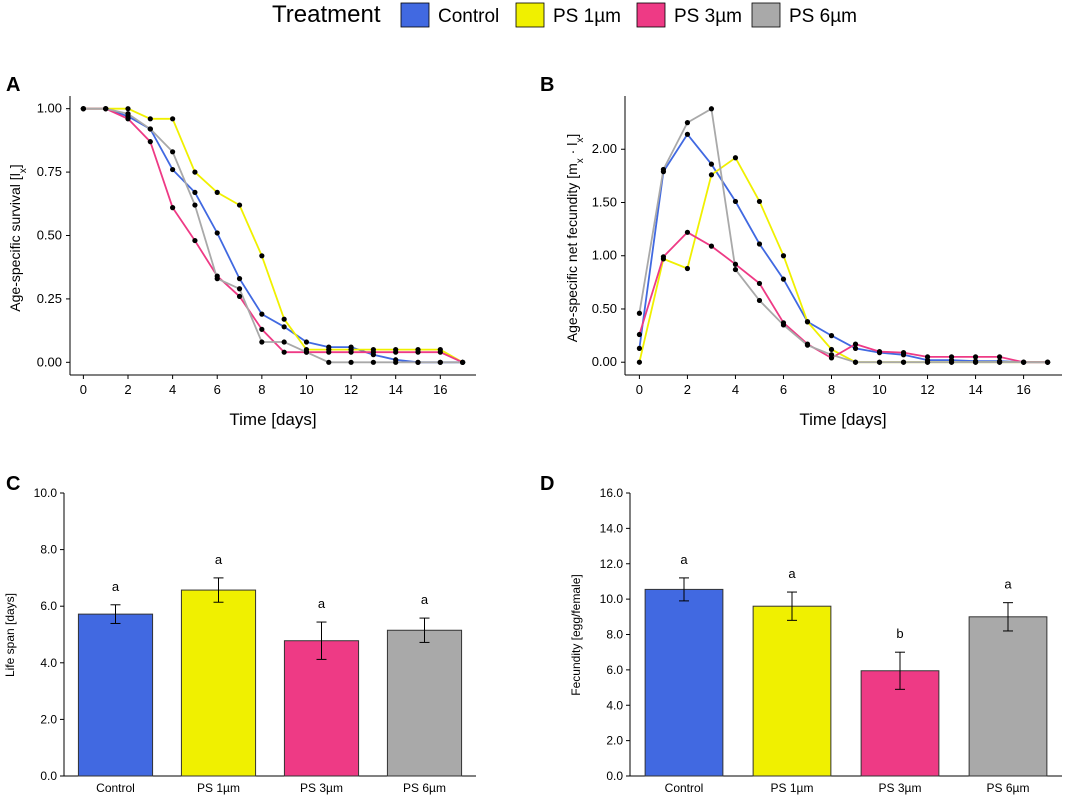 The height and width of the screenshot is (799, 1072). Describe the element at coordinates (612, 493) in the screenshot. I see `fecundity-bar-y-tick-label: 16.0` at that location.